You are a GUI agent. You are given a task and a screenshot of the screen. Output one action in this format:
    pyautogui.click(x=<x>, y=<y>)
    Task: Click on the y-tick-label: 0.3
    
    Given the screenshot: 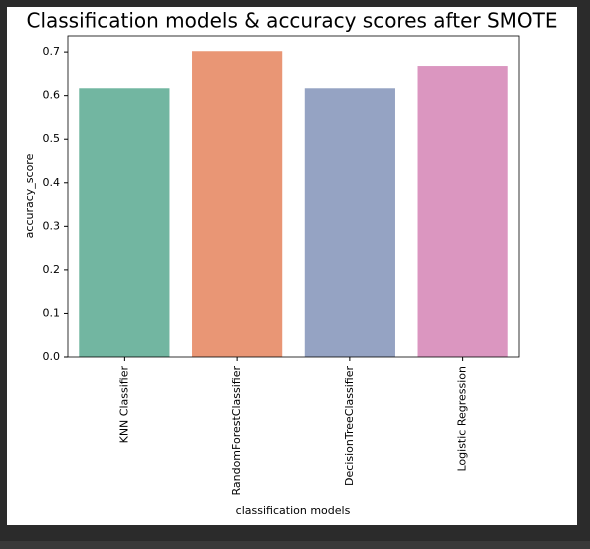 What is the action you would take?
    pyautogui.click(x=52, y=225)
    